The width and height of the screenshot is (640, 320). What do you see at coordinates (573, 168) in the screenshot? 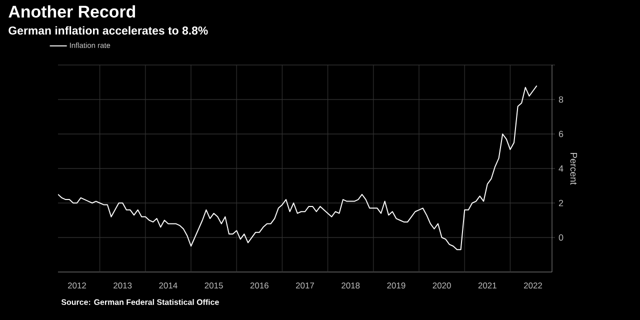
I see `y-axis-title: Percent` at bounding box center [573, 168].